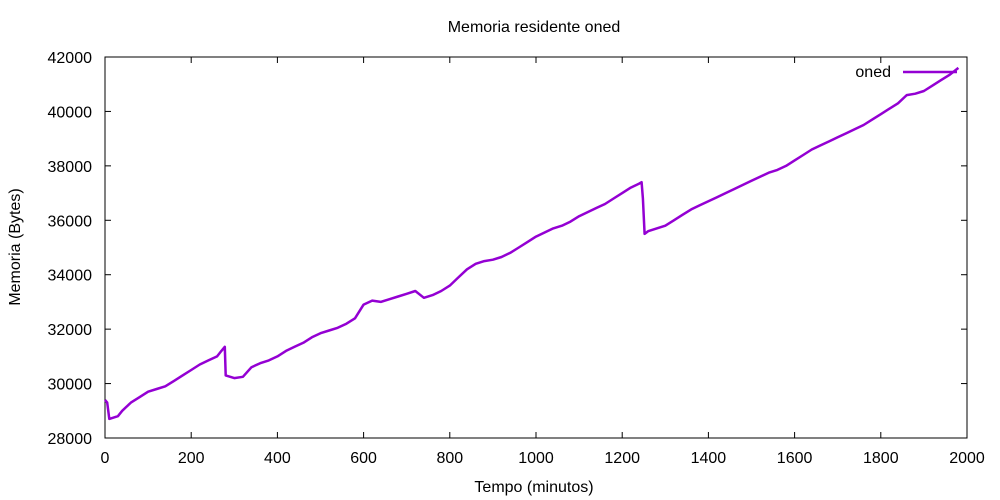  I want to click on x-tick-label: 800, so click(449, 458).